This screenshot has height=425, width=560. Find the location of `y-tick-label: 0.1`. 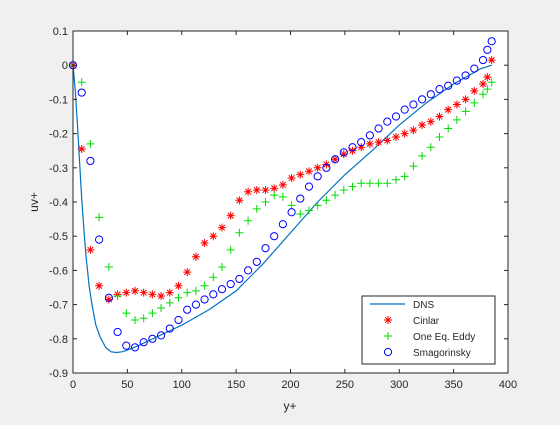

y-tick-label: 0.1 is located at coordinates (60, 32).